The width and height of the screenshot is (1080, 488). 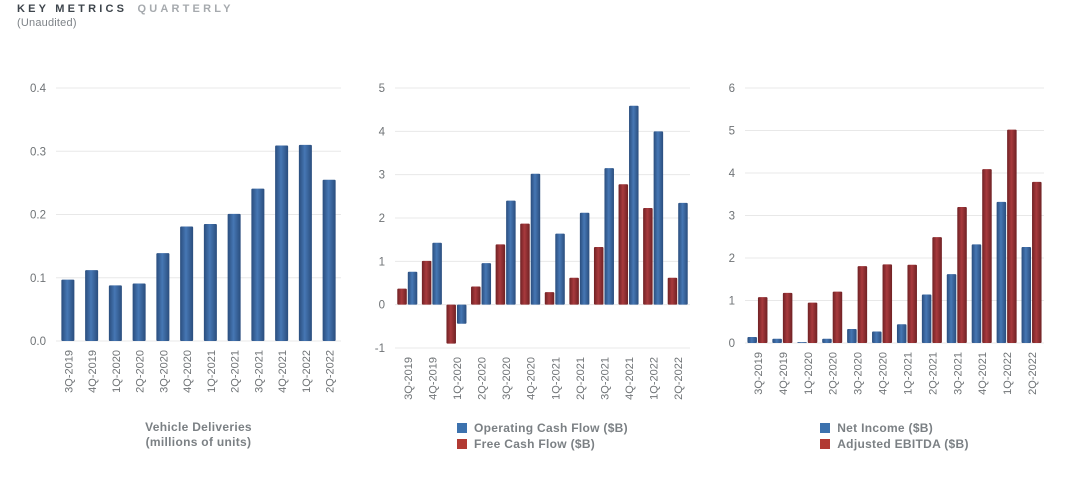 I want to click on y-tick-label: 0.0, so click(x=38, y=342).